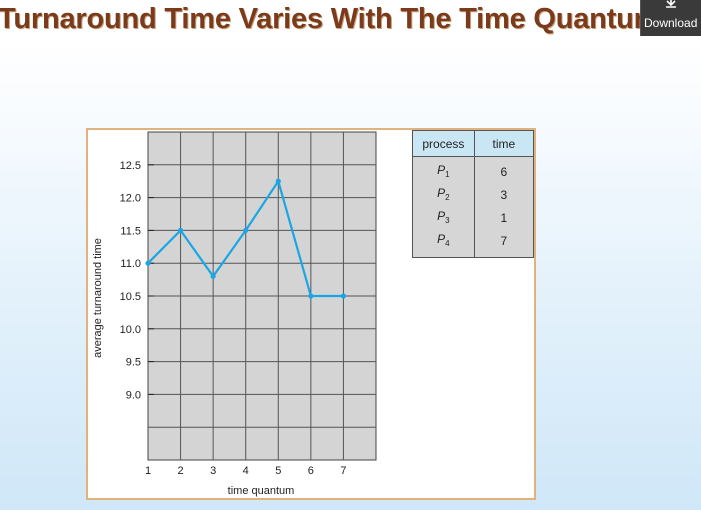 The height and width of the screenshot is (510, 701). Describe the element at coordinates (130, 199) in the screenshot. I see `y-tick-label: 12.0` at that location.